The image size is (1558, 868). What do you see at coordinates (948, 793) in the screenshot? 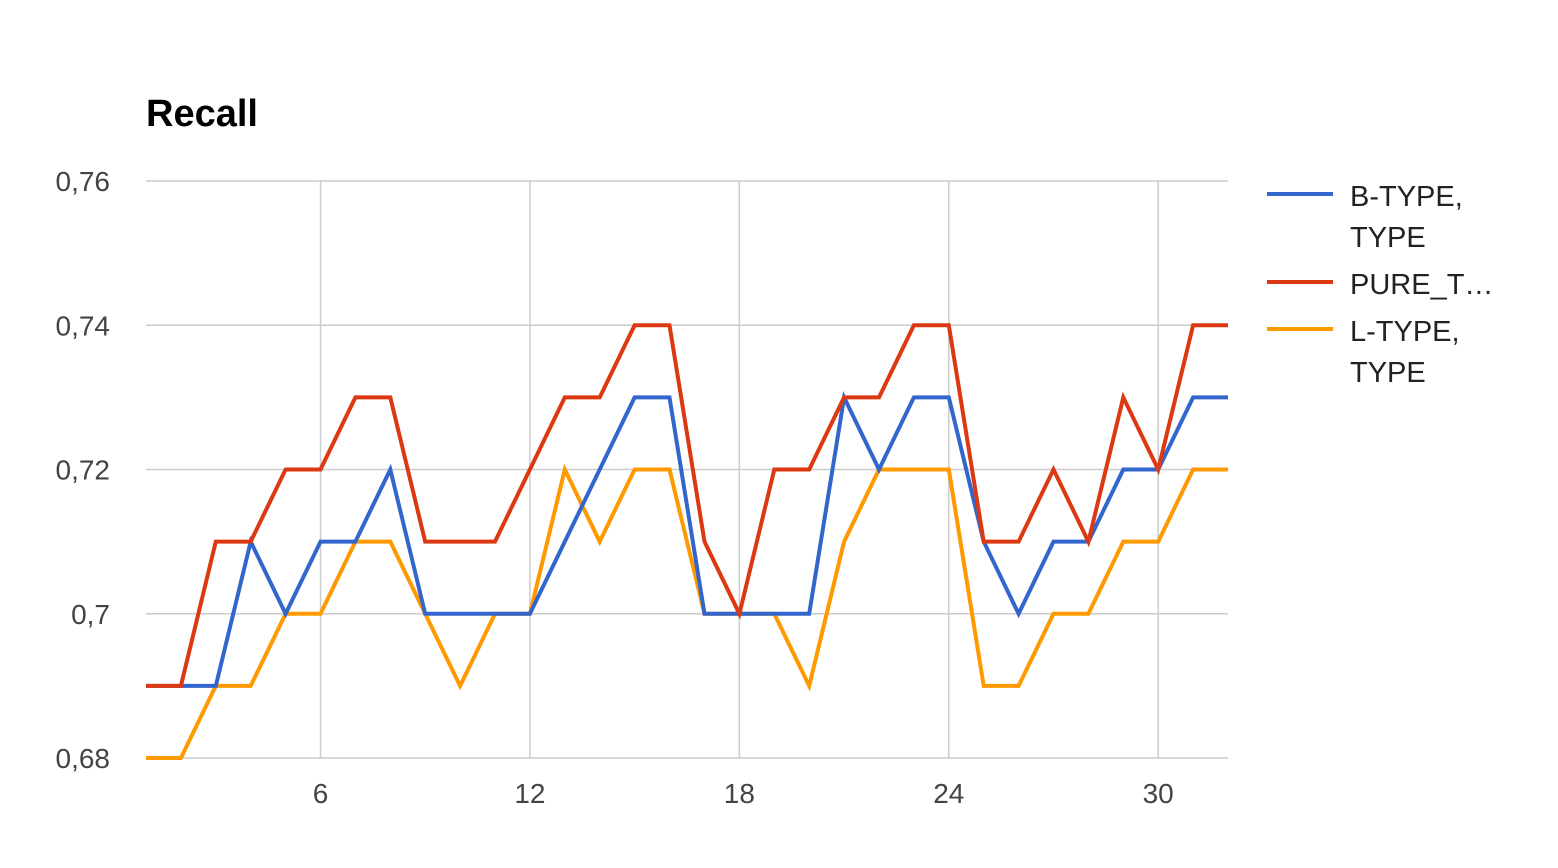
I see `x-tick-label: 24` at bounding box center [948, 793].